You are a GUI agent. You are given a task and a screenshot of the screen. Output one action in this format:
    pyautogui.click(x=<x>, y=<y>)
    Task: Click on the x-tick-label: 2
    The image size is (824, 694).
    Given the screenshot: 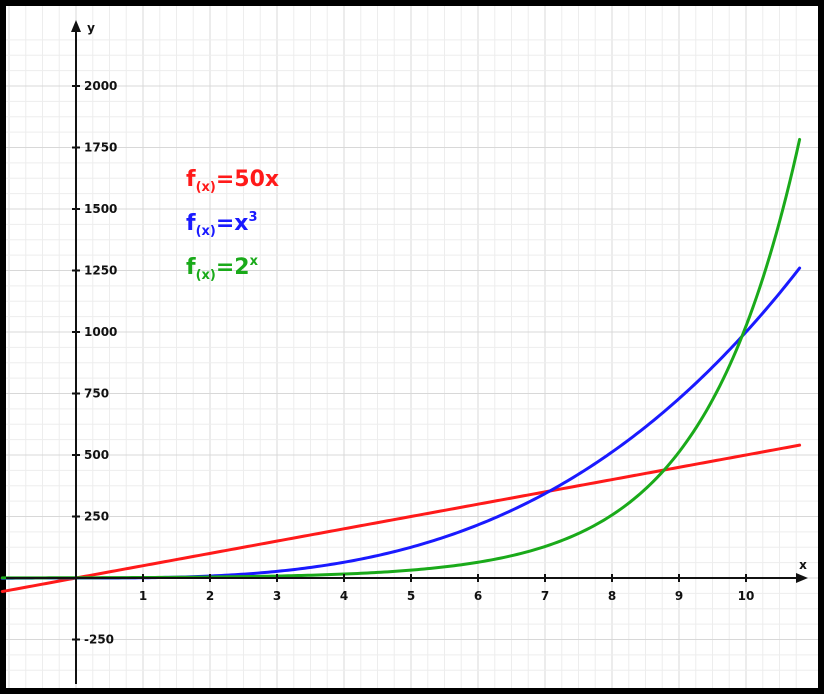 What is the action you would take?
    pyautogui.click(x=210, y=596)
    